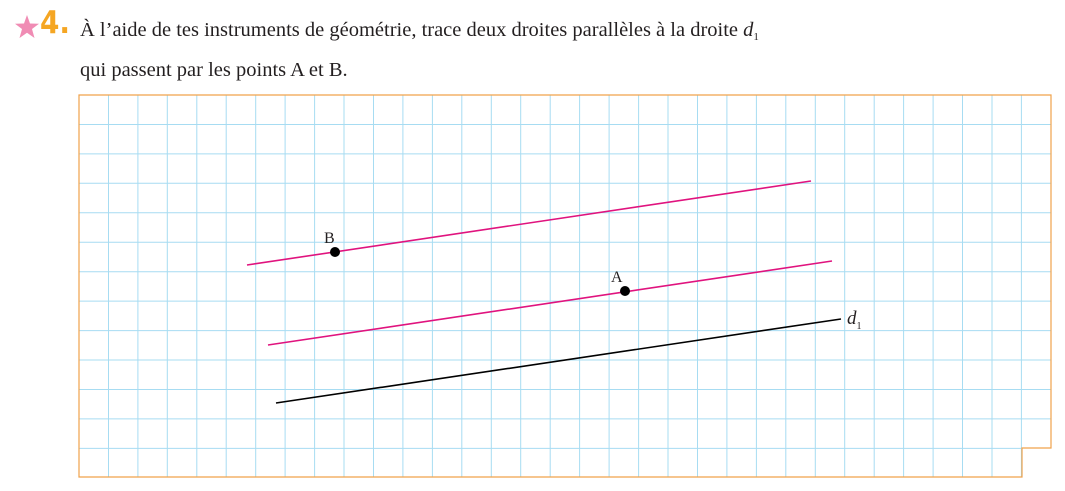  What do you see at coordinates (55, 23) in the screenshot?
I see `exercise-number: 4.` at bounding box center [55, 23].